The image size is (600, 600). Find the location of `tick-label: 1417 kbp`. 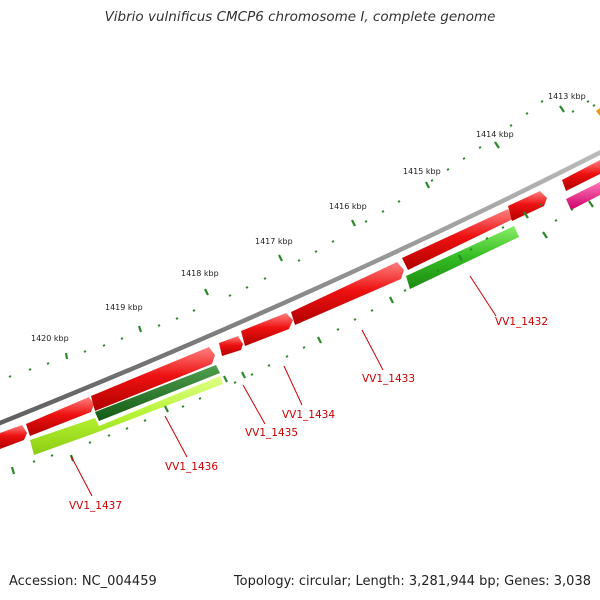

tick-label: 1417 kbp is located at coordinates (274, 241).